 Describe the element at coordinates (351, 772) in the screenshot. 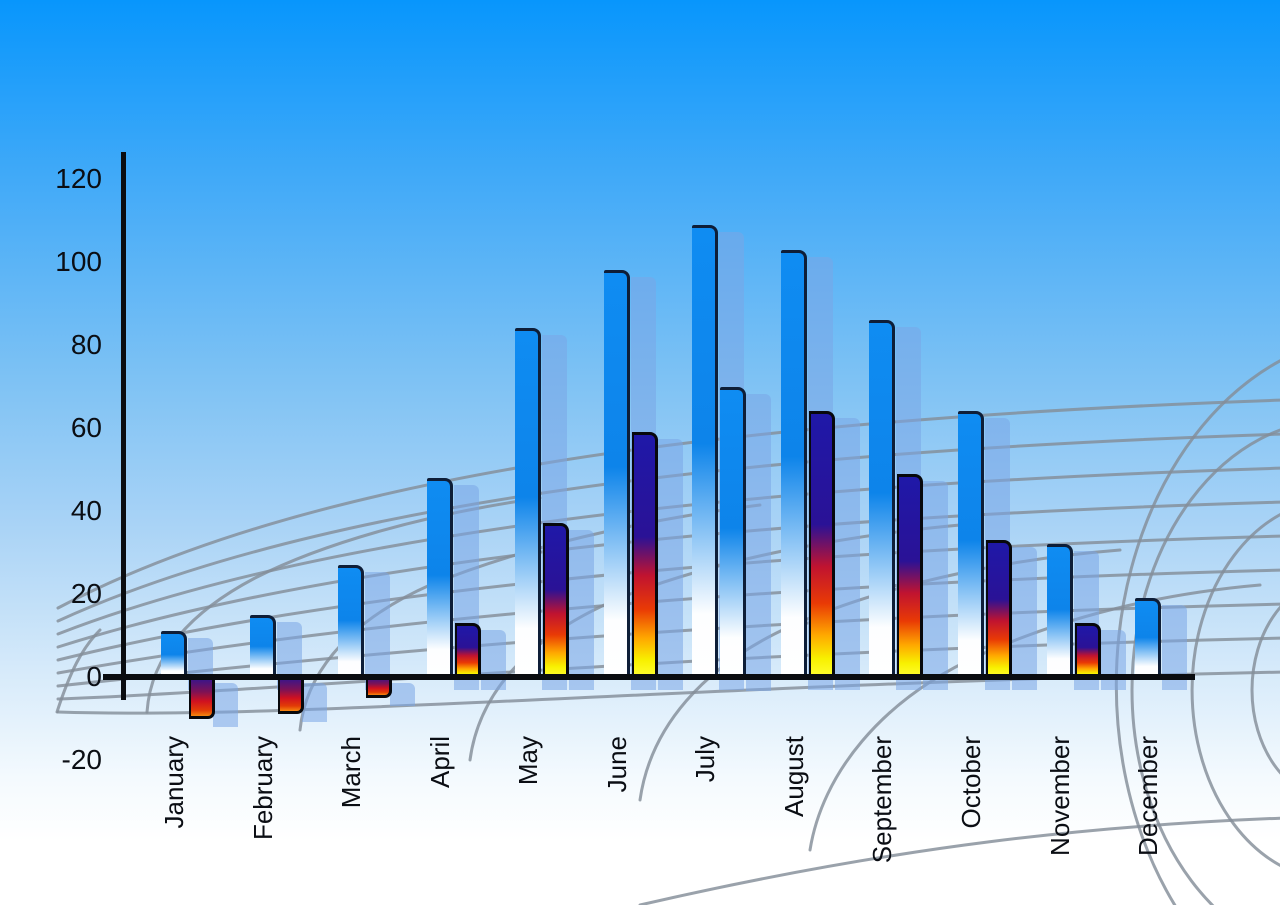

I see `month-label-march: March` at that location.